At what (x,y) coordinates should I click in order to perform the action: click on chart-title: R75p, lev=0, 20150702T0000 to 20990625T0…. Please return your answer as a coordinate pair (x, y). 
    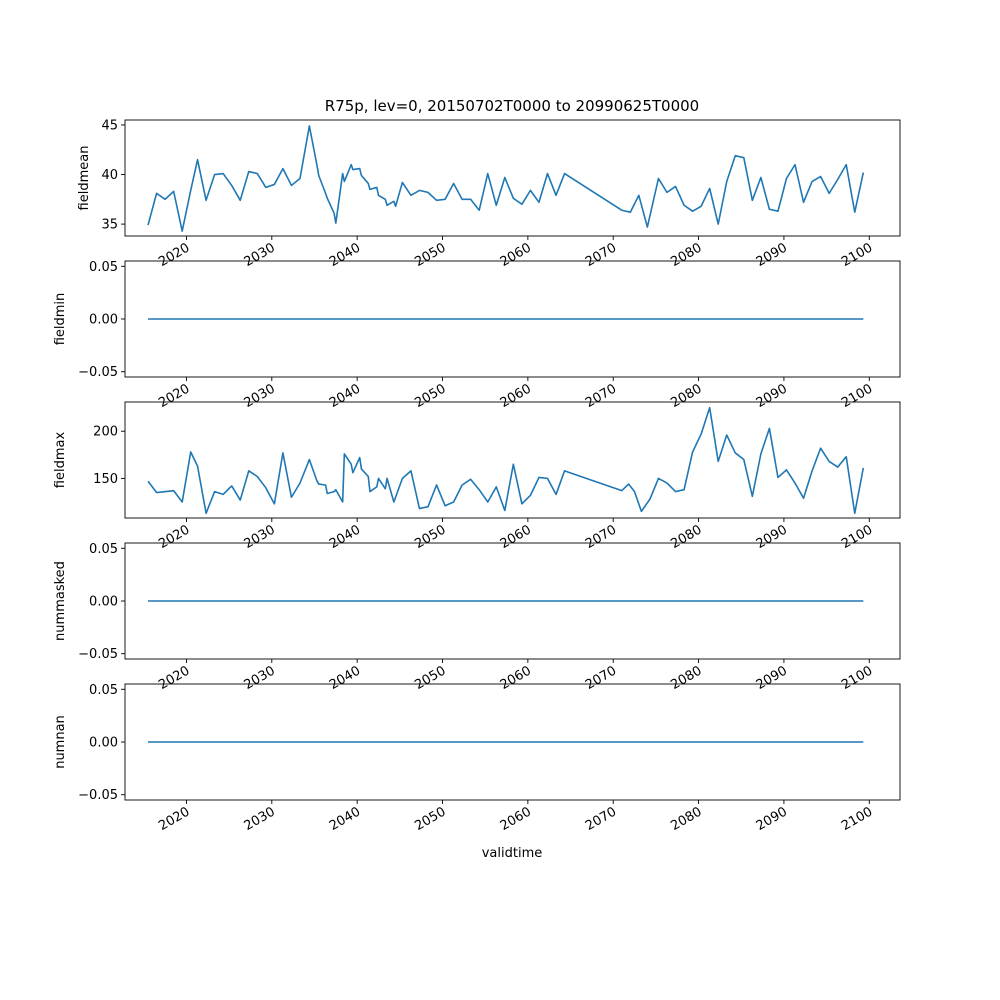
    Looking at the image, I should click on (512, 106).